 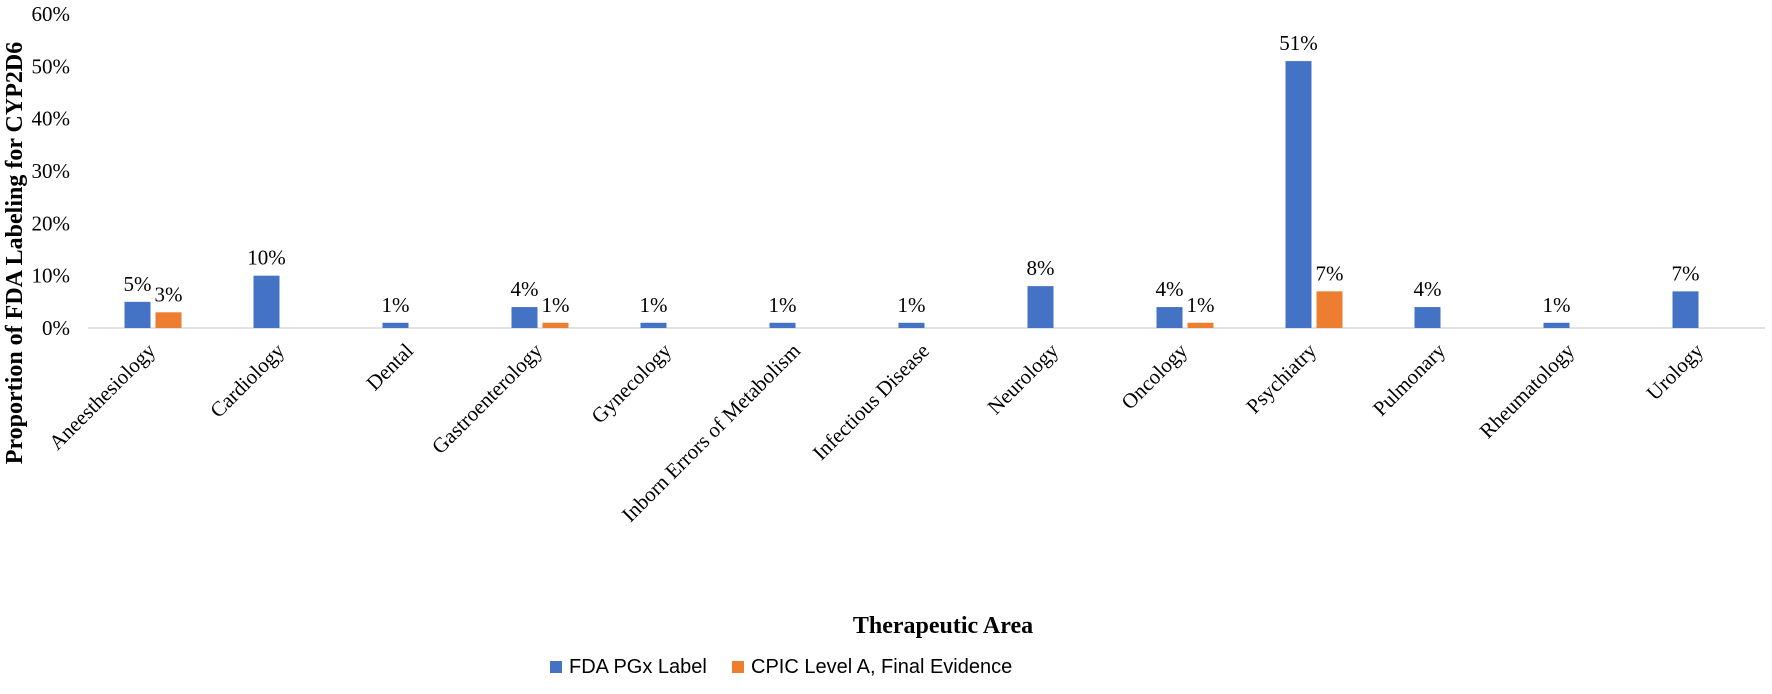 I want to click on data-label: 10%, so click(x=266, y=258).